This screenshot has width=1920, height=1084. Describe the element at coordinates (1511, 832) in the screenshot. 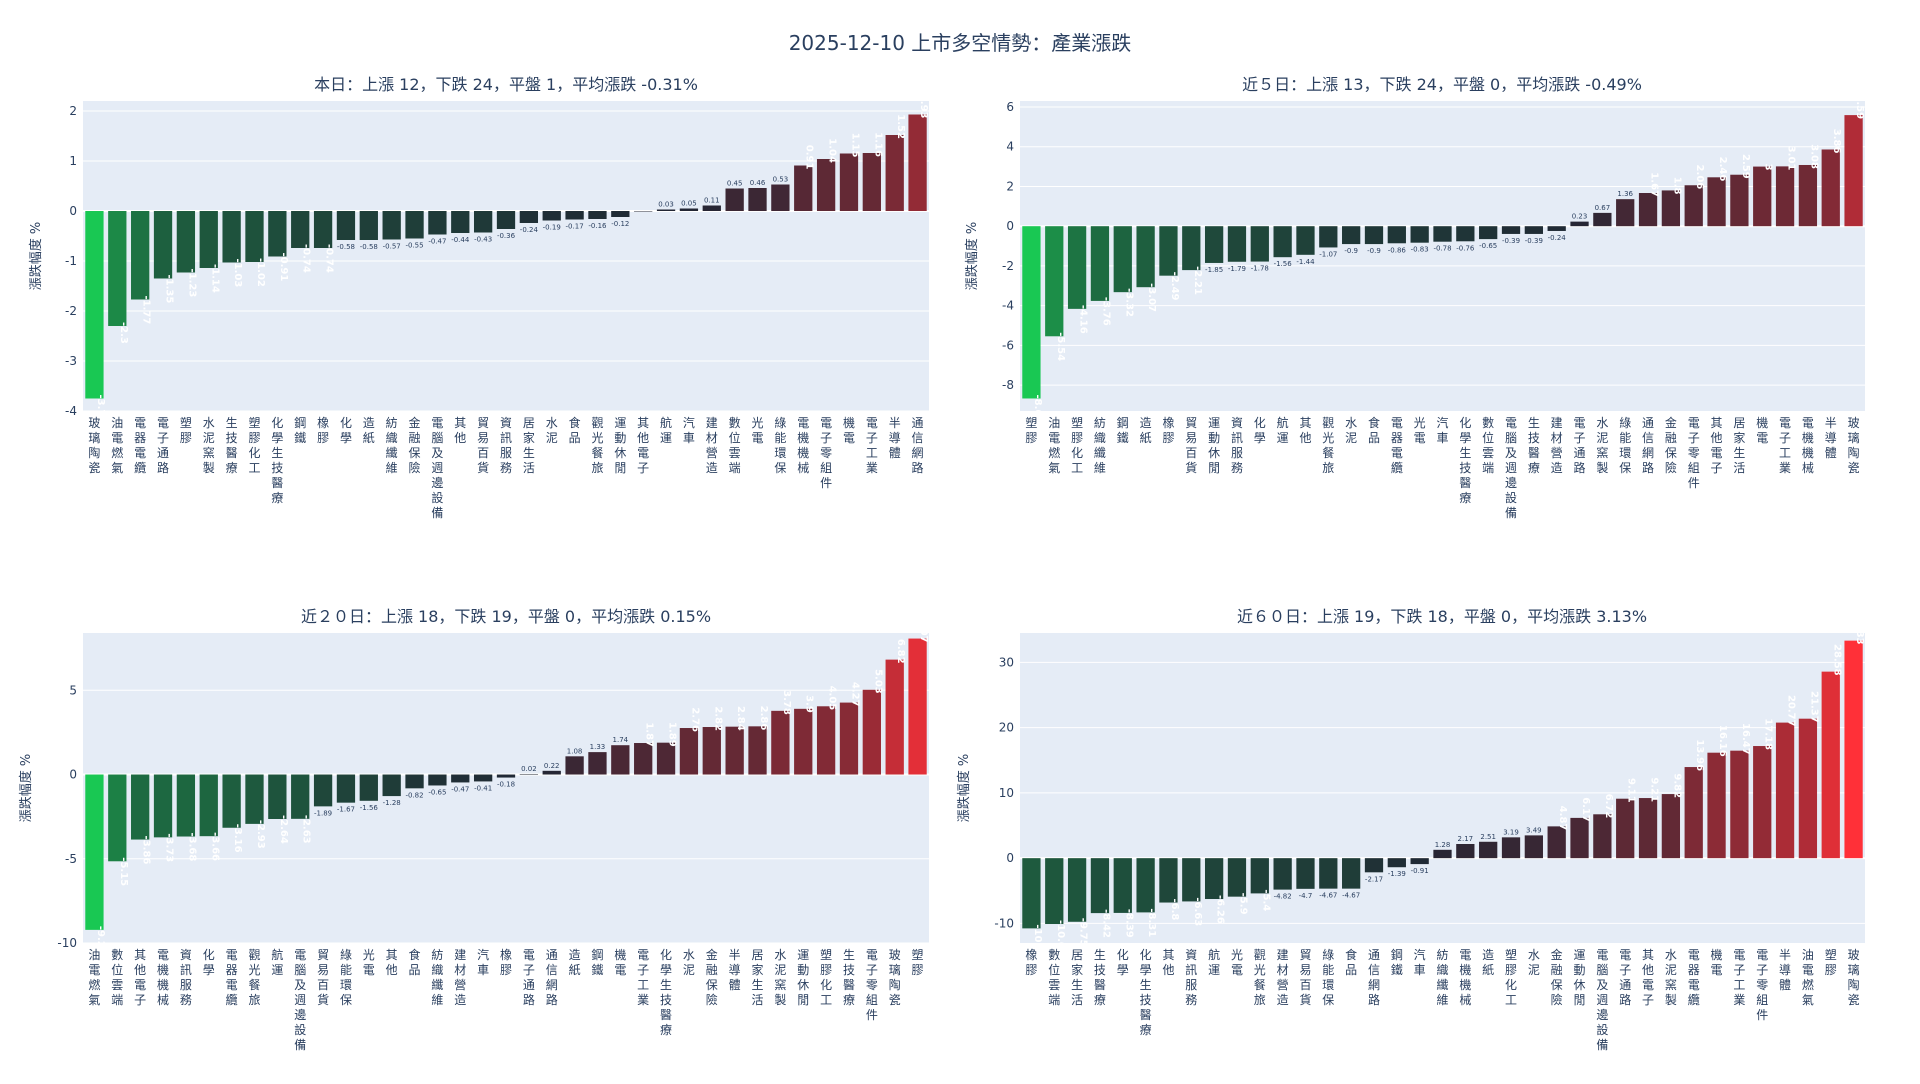

I see `data-label: 3.19` at that location.